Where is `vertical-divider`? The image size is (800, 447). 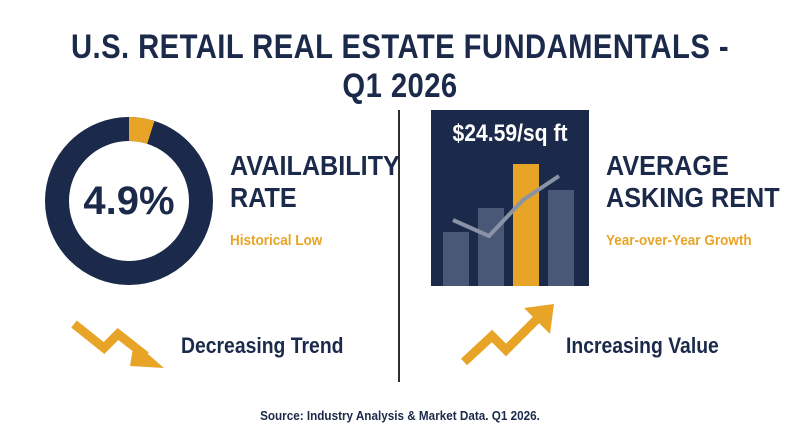
vertical-divider is located at coordinates (399, 246).